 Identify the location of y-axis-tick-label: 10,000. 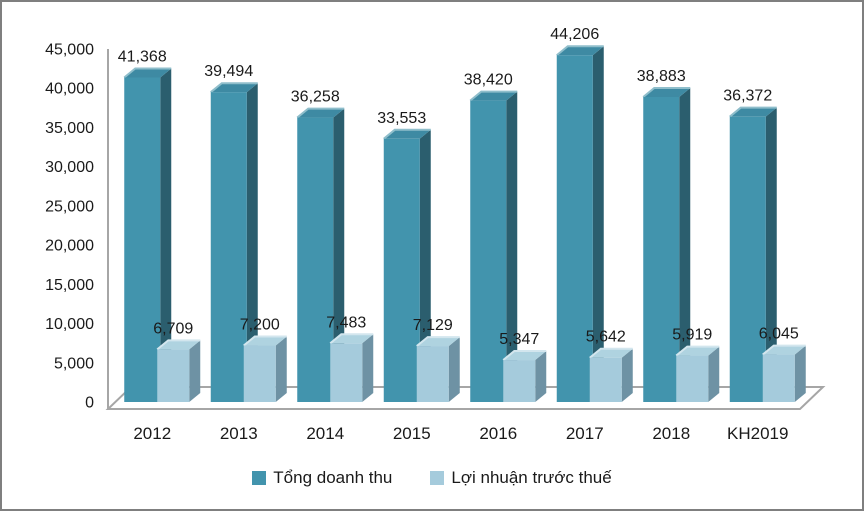
(69, 324).